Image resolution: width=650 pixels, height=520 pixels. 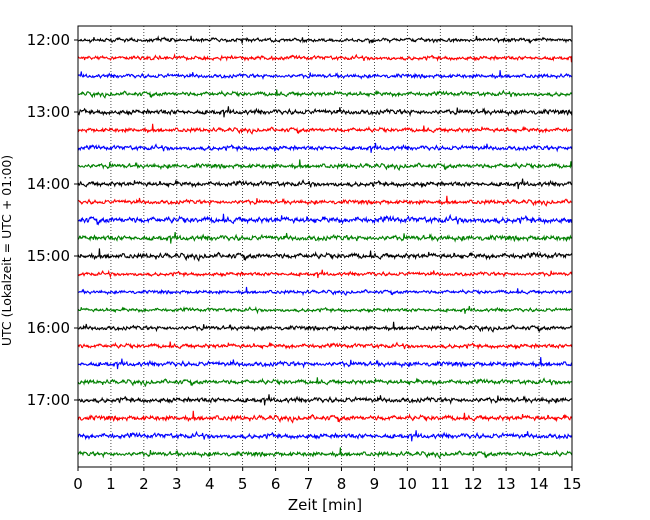 I want to click on x-tick-label: 8, so click(x=342, y=484).